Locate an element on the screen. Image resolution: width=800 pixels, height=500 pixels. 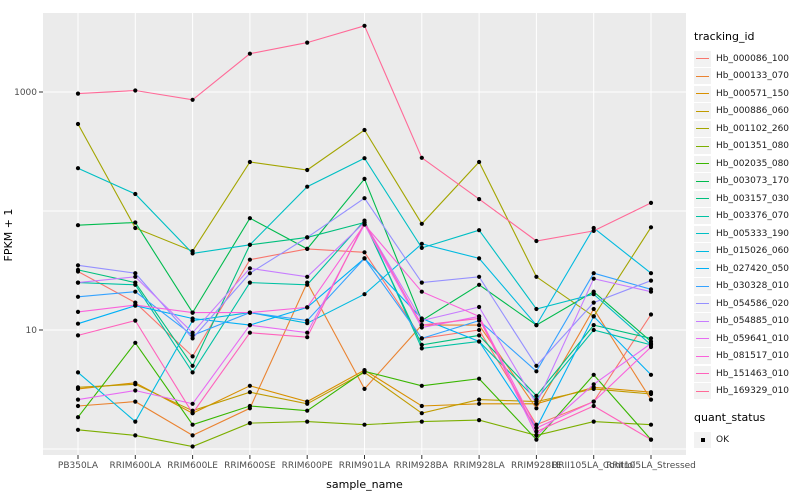
legend-label: Hb_000571_150 is located at coordinates (753, 93).